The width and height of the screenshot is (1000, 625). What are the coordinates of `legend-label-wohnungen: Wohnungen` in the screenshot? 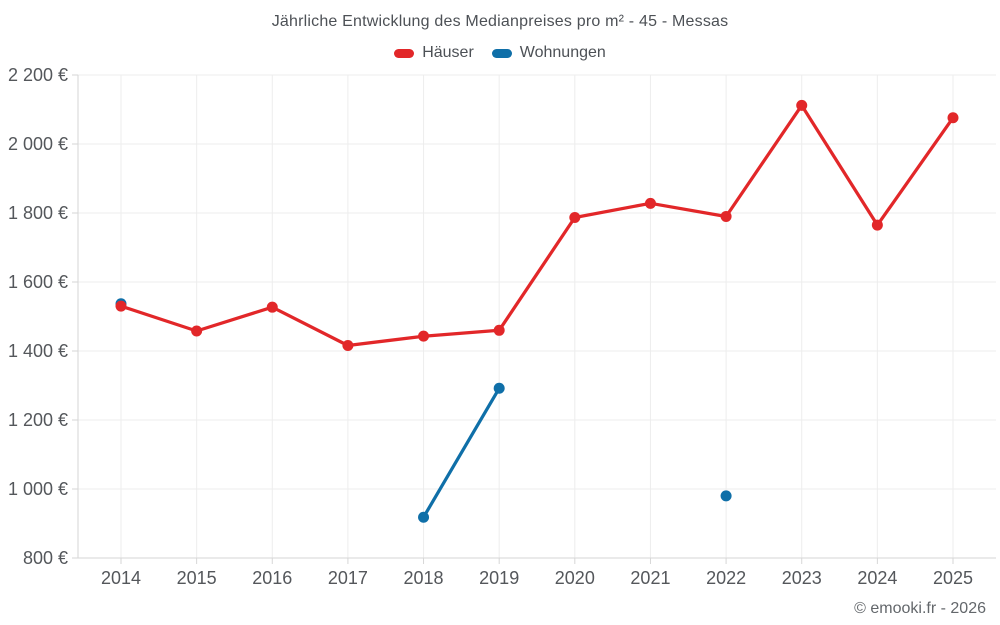 It's located at (562, 52).